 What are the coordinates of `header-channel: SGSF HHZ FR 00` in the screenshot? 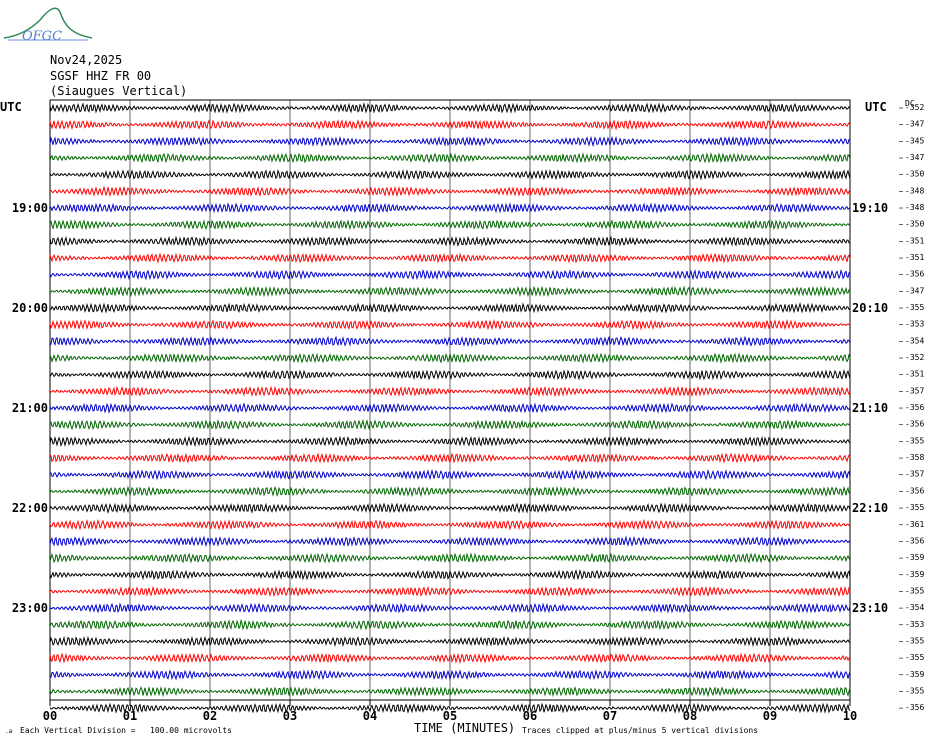 It's located at (100, 76).